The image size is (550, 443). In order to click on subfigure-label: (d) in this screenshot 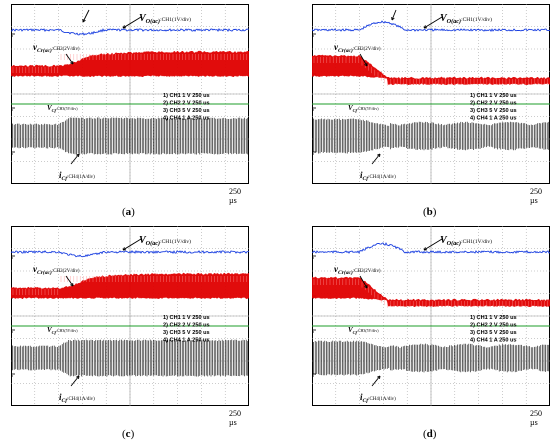, I will do `click(430, 434)`.